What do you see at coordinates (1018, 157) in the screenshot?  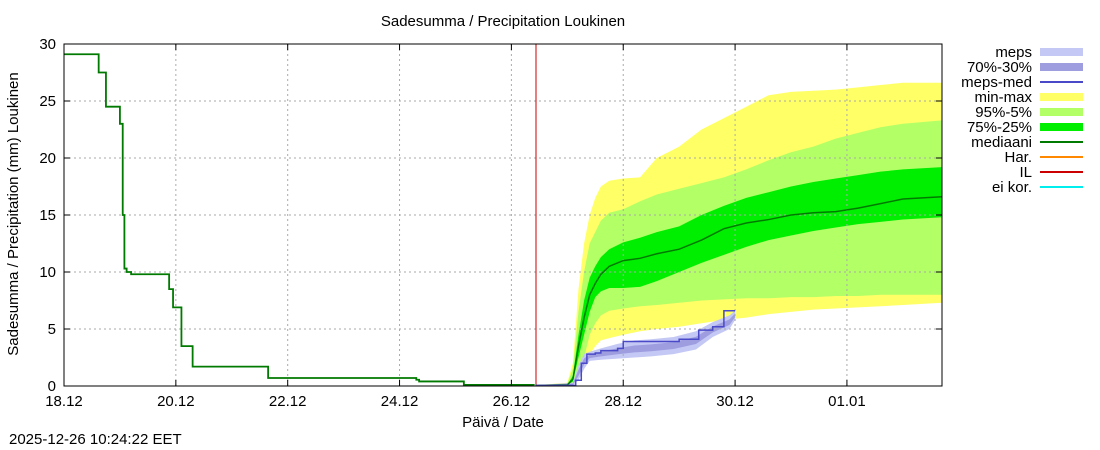 I see `legend-label: Har.` at bounding box center [1018, 157].